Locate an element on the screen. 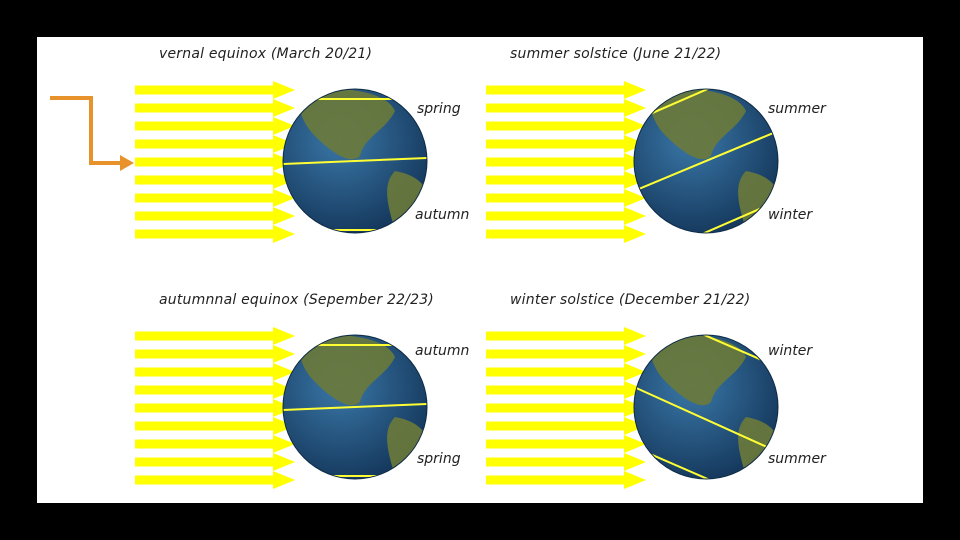 The width and height of the screenshot is (960, 540). upper-season-label: autumn is located at coordinates (442, 351).